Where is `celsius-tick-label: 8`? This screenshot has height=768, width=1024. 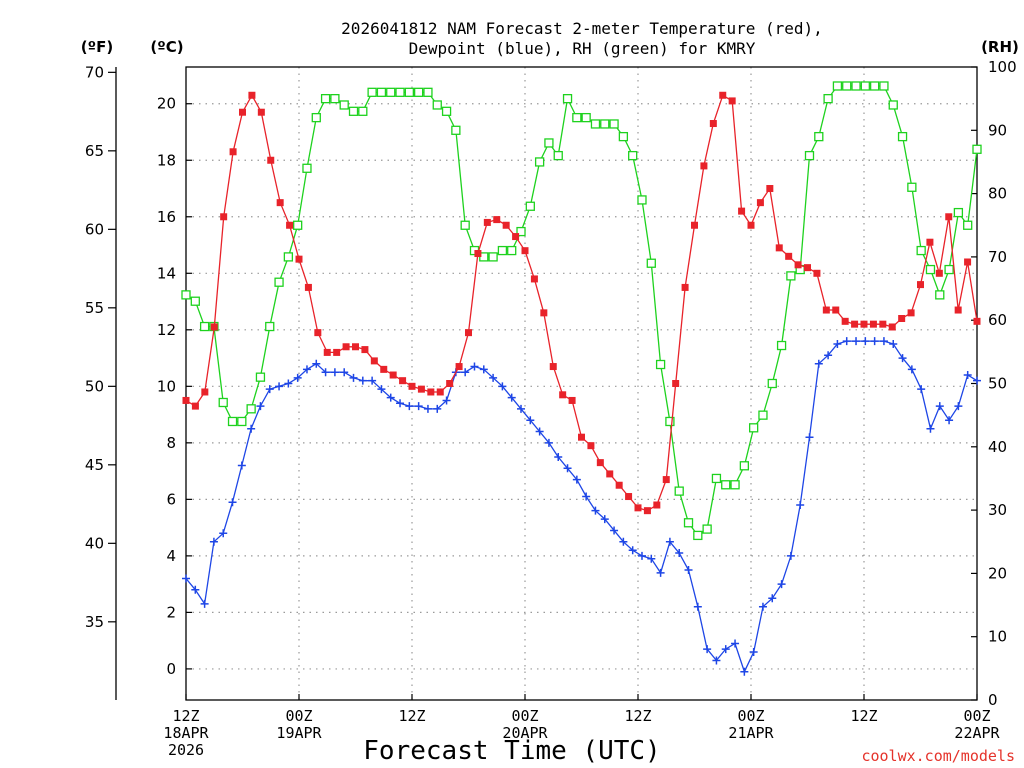
celsius-tick-label: 8 is located at coordinates (171, 443).